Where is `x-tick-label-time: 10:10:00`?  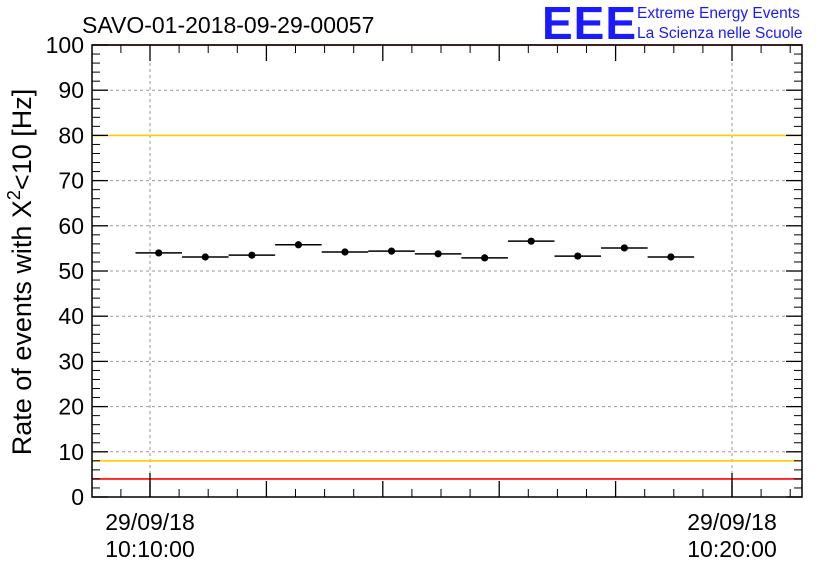 x-tick-label-time: 10:10:00 is located at coordinates (150, 549).